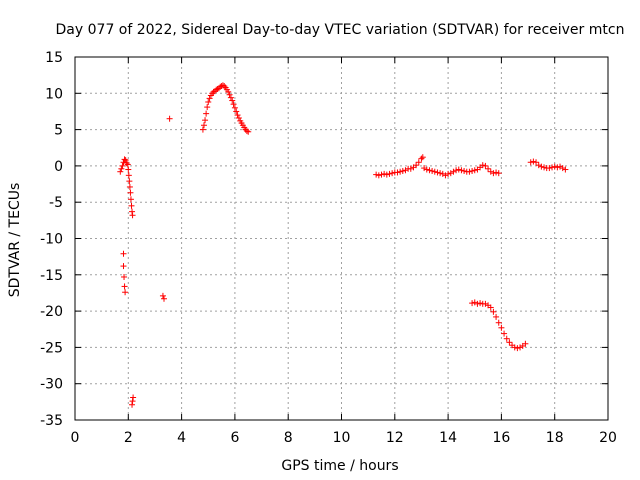  Describe the element at coordinates (51, 276) in the screenshot. I see `y-tick-label: -15` at that location.